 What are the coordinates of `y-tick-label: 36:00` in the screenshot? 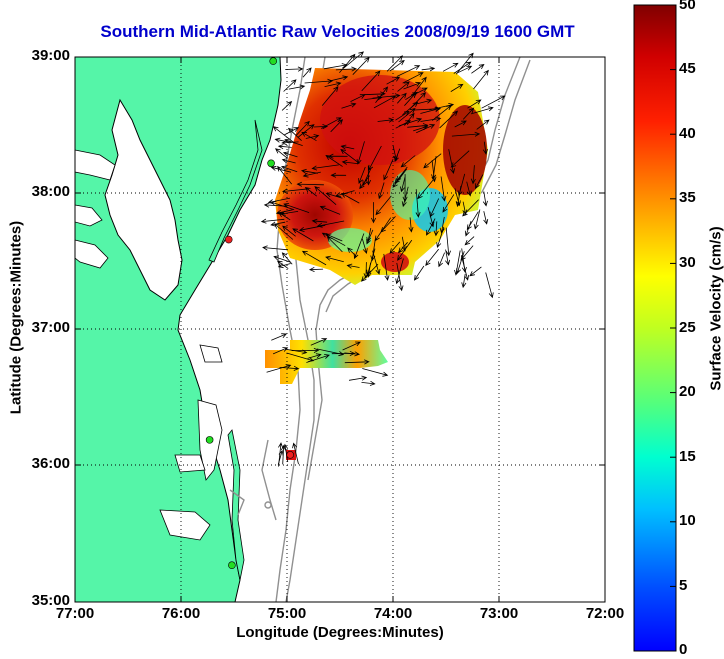 It's located at (50, 463).